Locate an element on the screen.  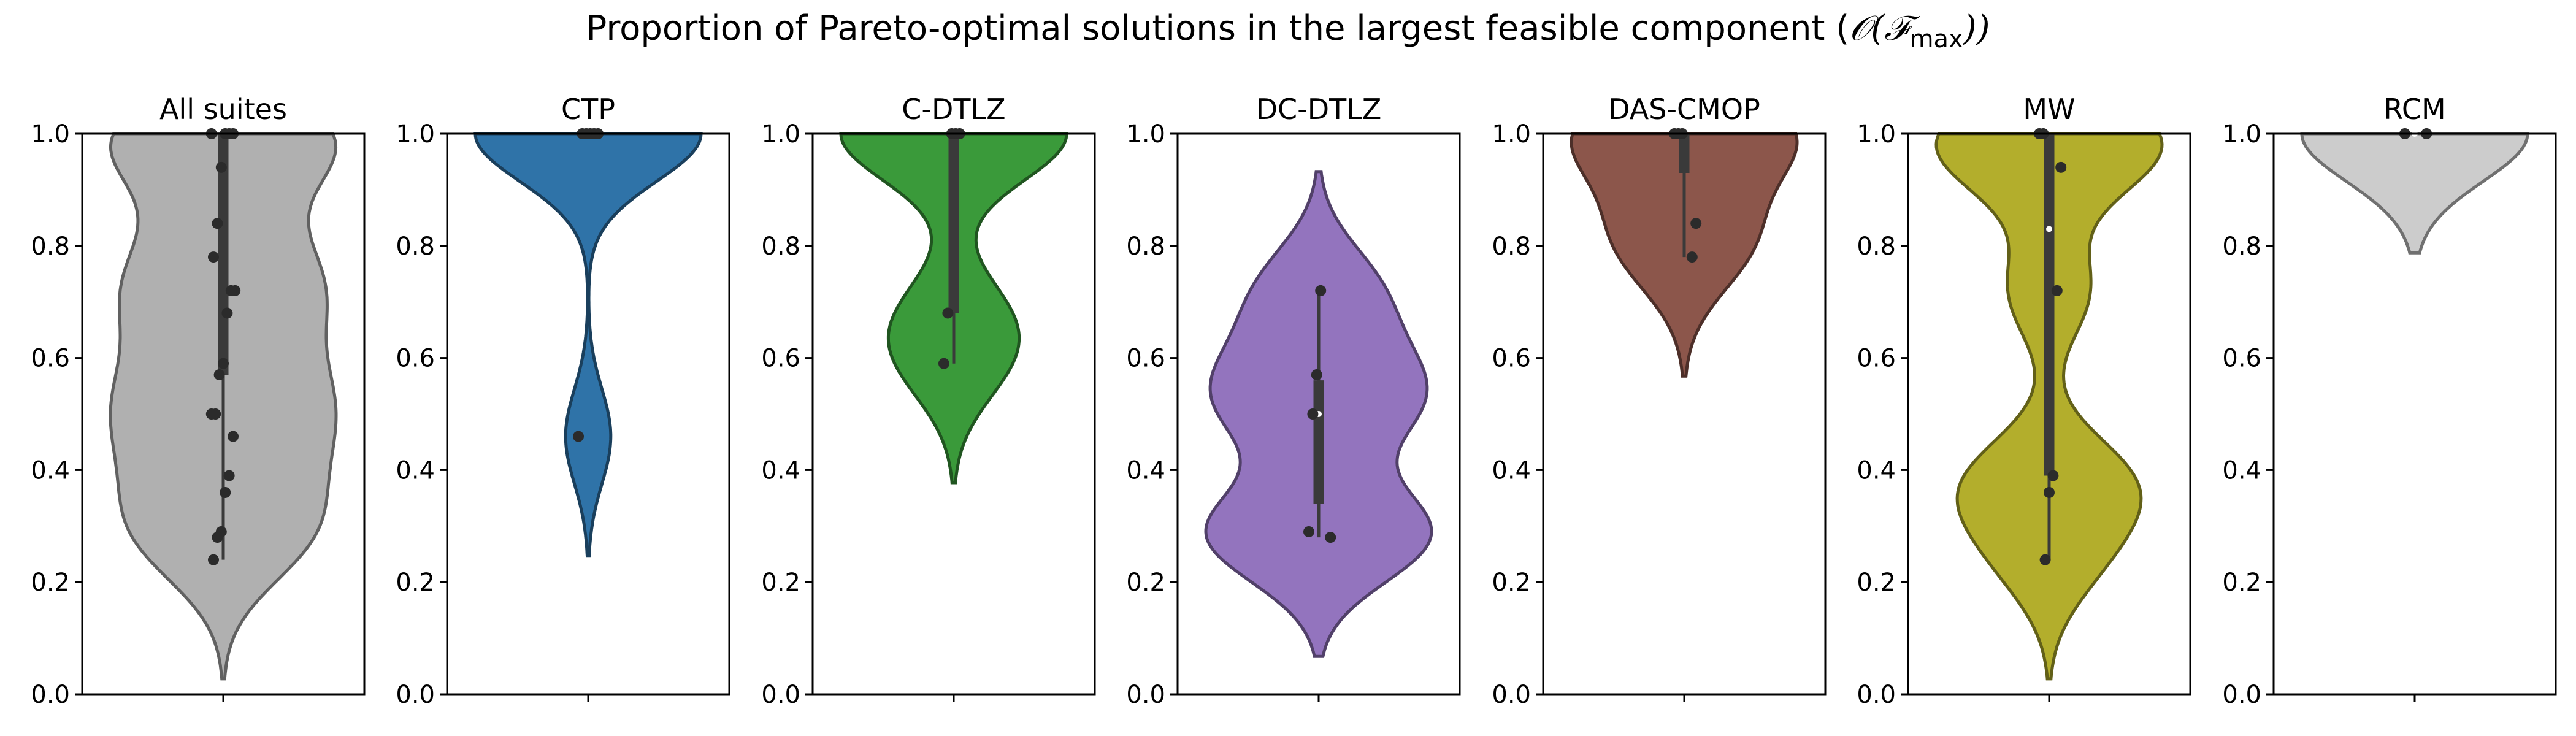
y-tick-label-5-3: 0.6 is located at coordinates (1876, 359).